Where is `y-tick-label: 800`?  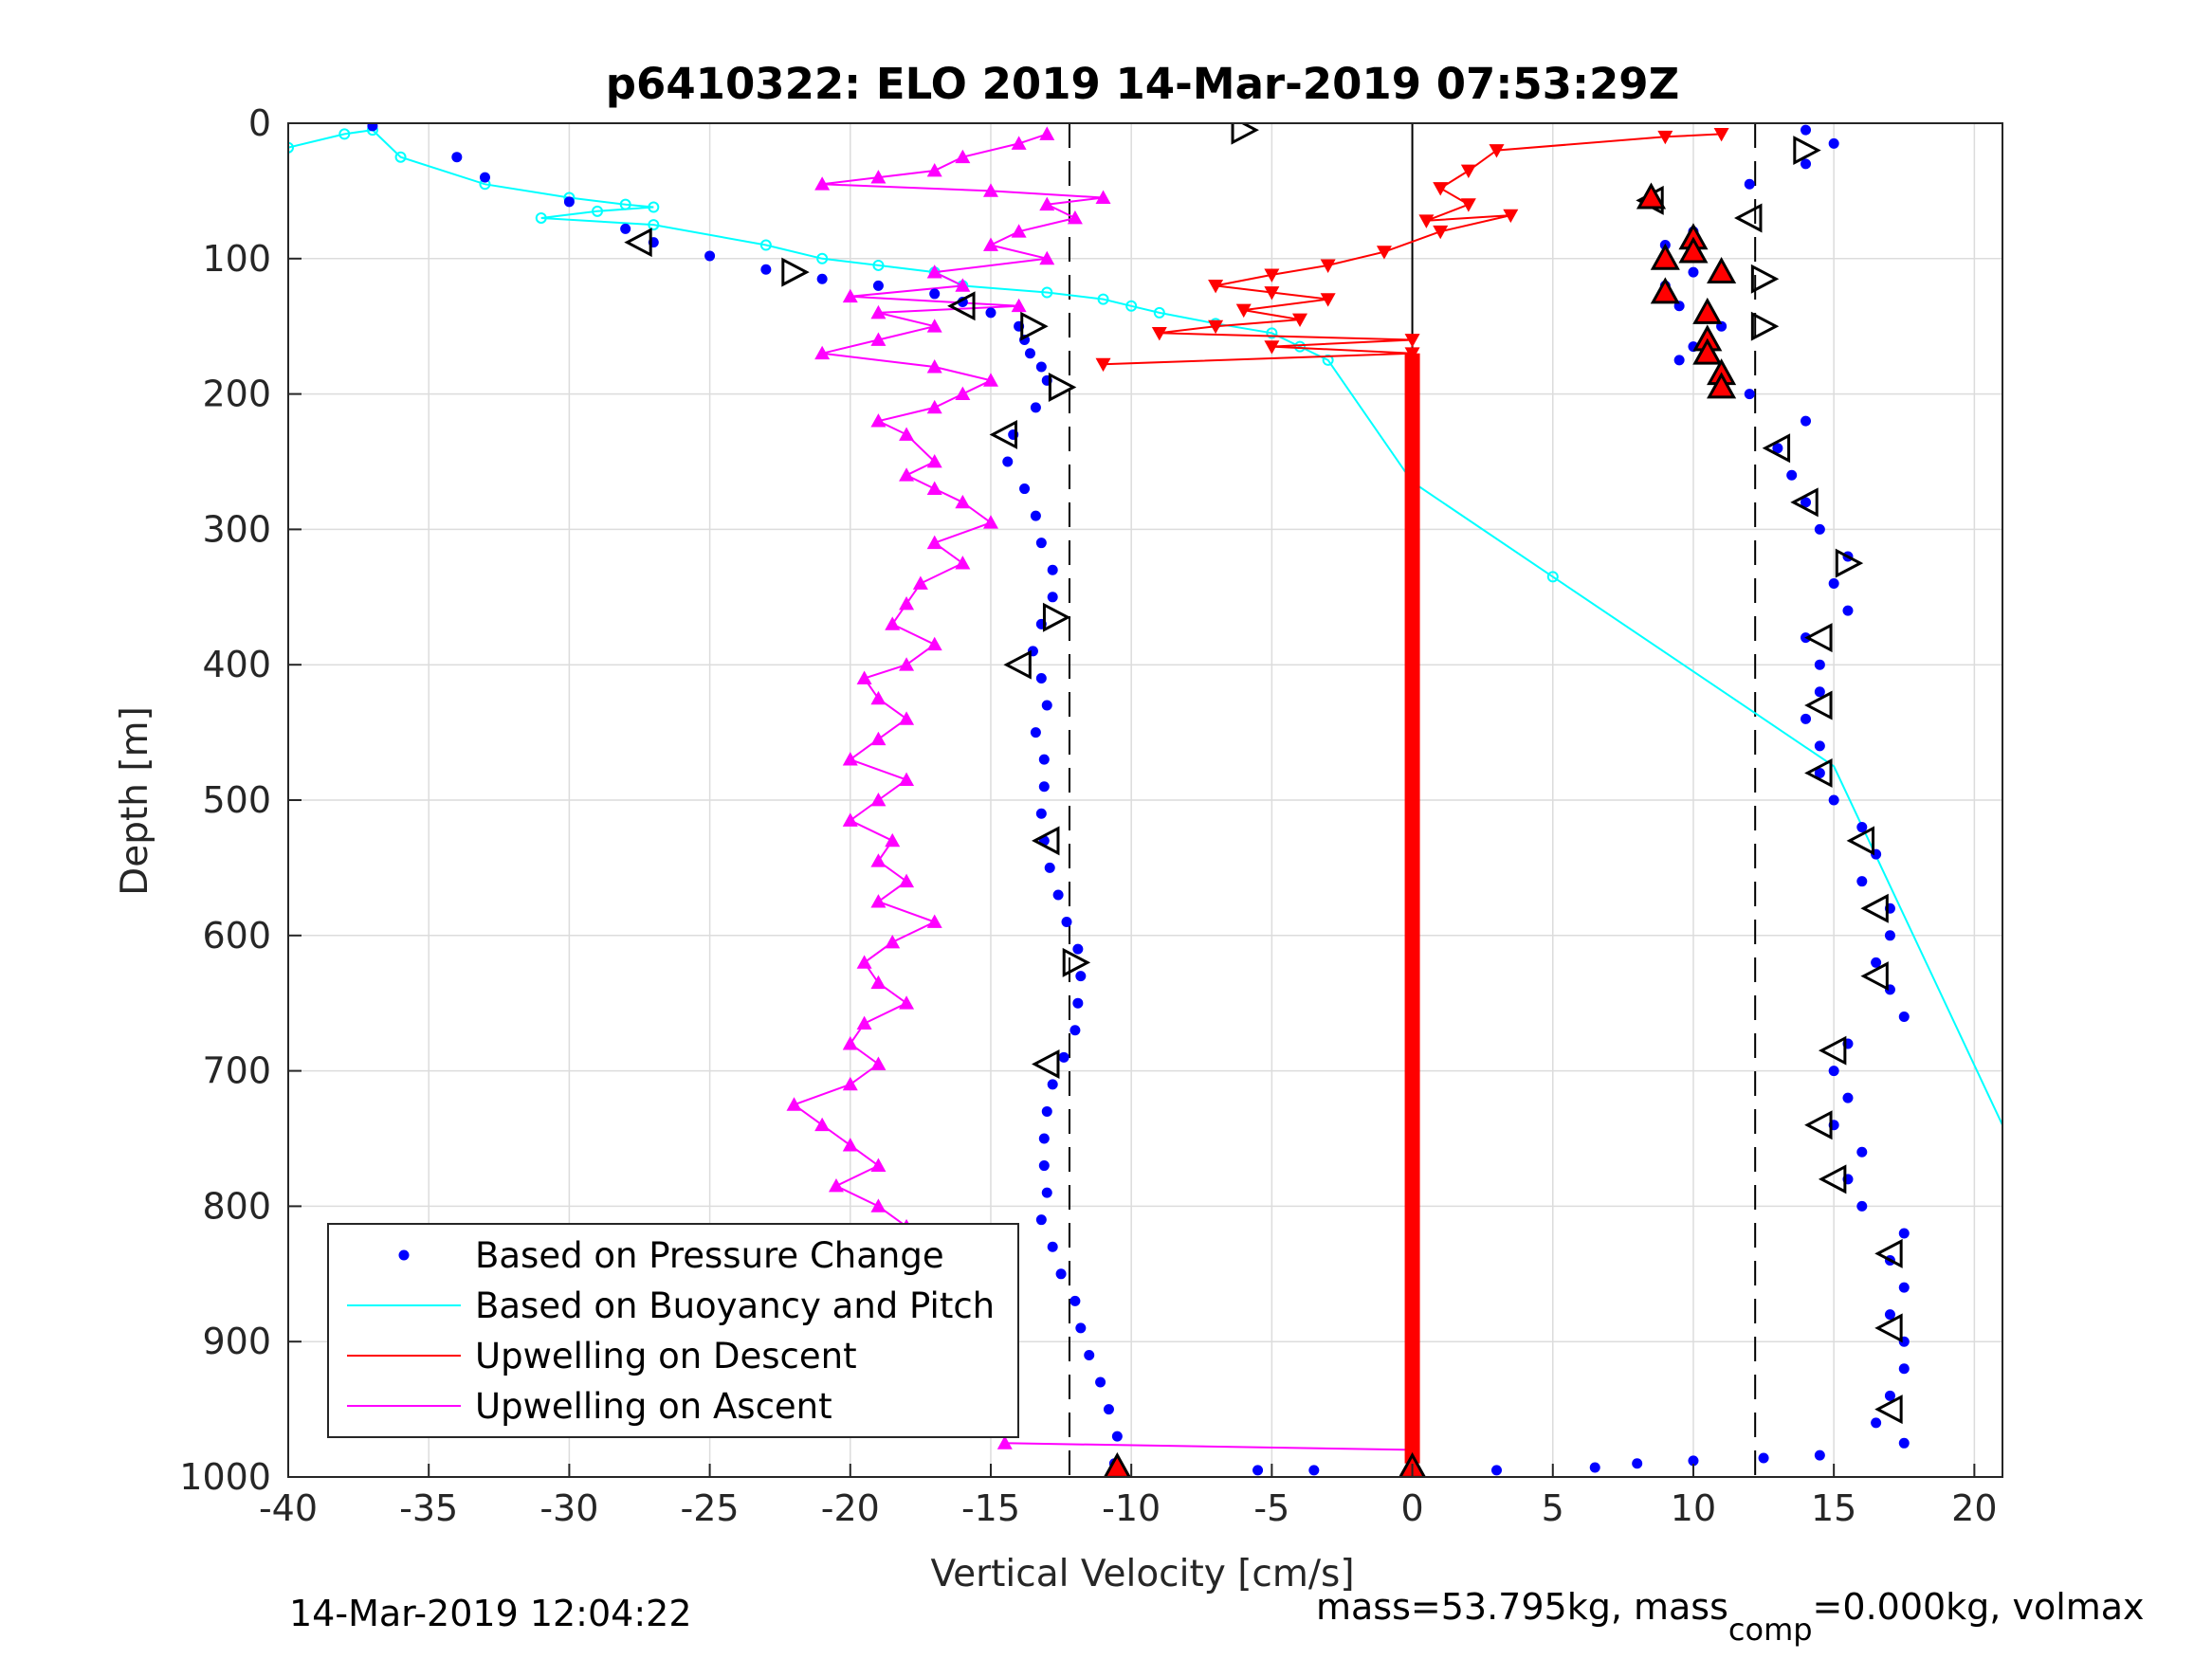 y-tick-label: 800 is located at coordinates (236, 1206).